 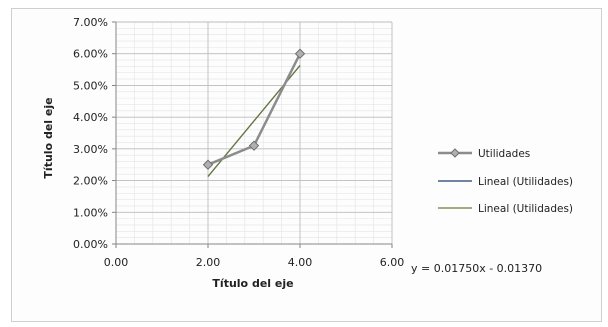 What do you see at coordinates (392, 262) in the screenshot?
I see `x-tick-label: 6.00` at bounding box center [392, 262].